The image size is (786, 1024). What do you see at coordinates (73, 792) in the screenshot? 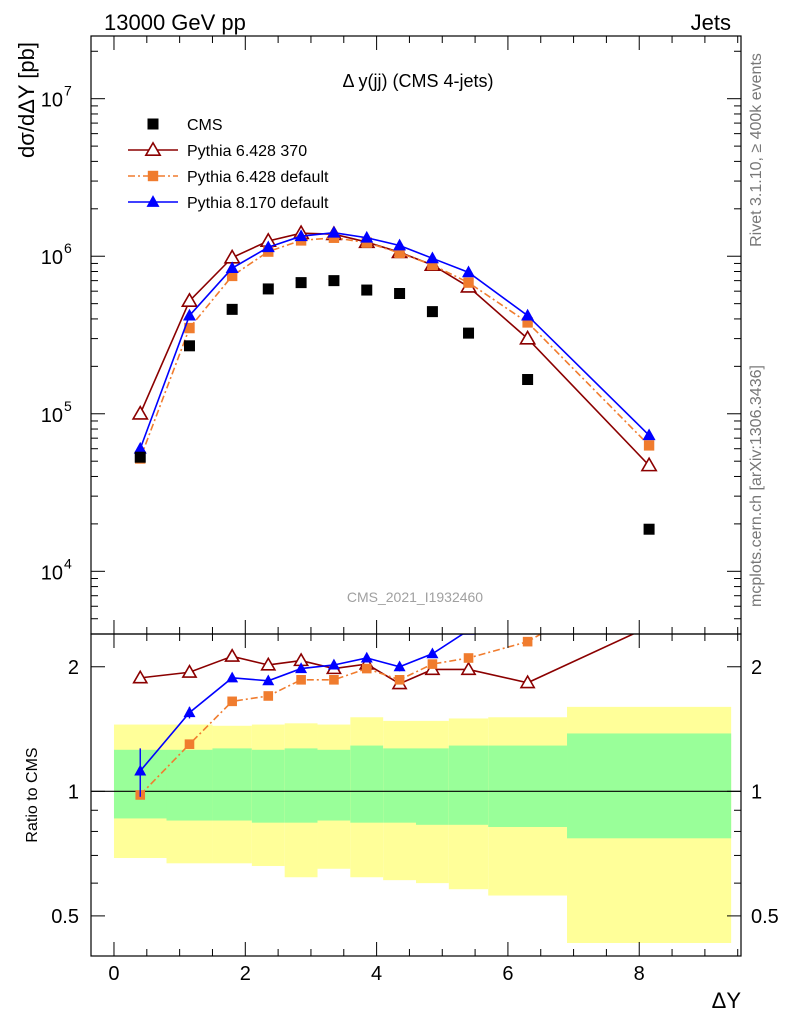
I see `ratio-tick-label-left: 1` at bounding box center [73, 792].